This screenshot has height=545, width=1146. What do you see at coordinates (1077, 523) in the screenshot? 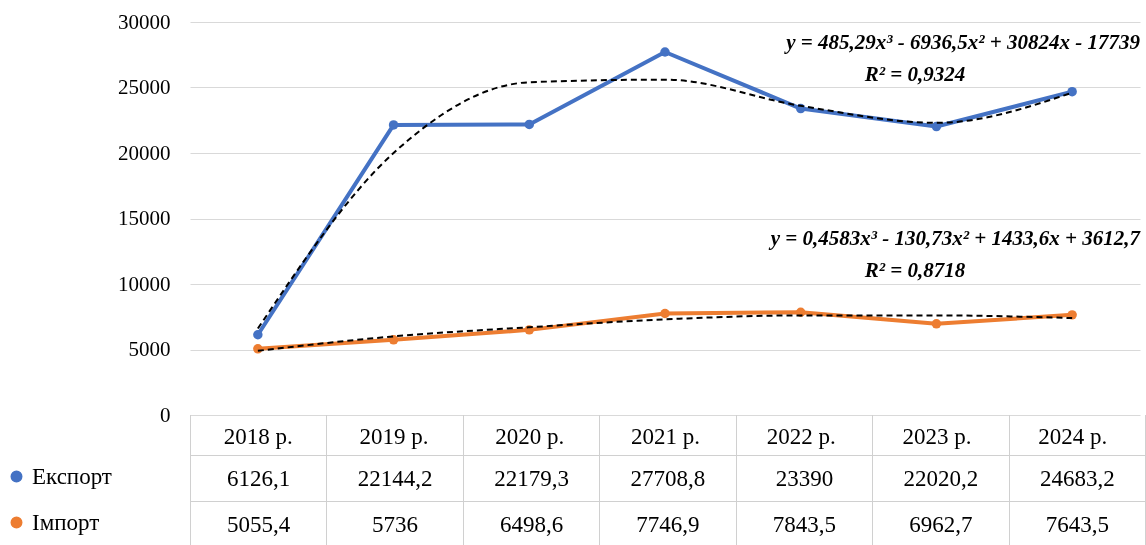
I see `data-label: 7643,5` at bounding box center [1077, 523].